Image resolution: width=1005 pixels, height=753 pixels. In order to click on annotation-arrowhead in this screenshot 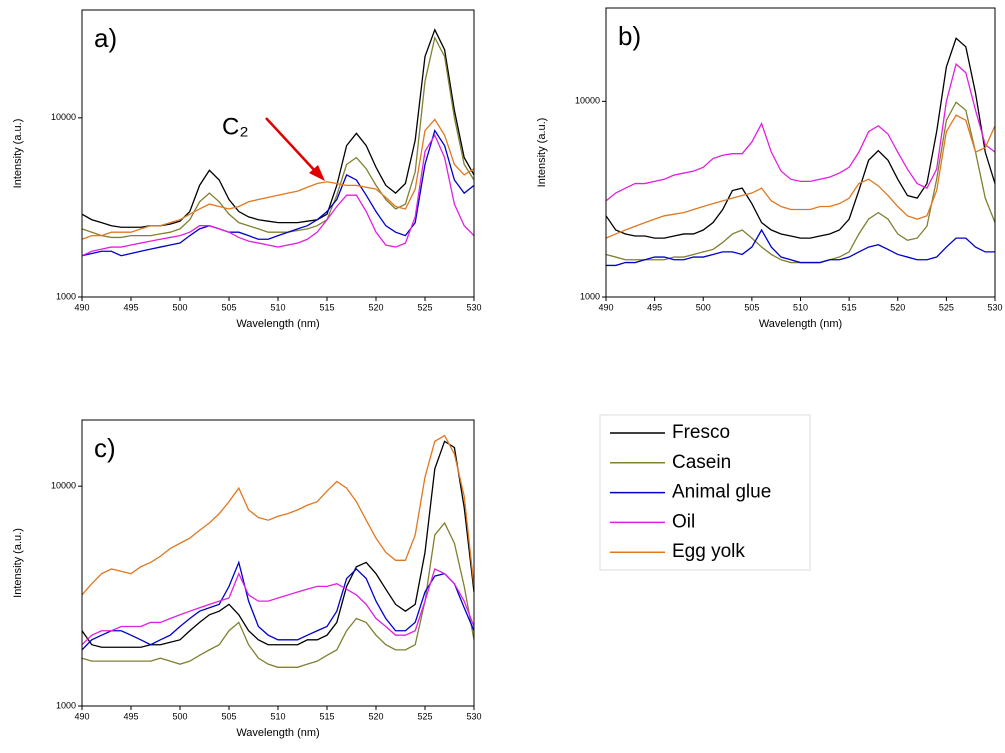, I will do `click(317, 173)`.